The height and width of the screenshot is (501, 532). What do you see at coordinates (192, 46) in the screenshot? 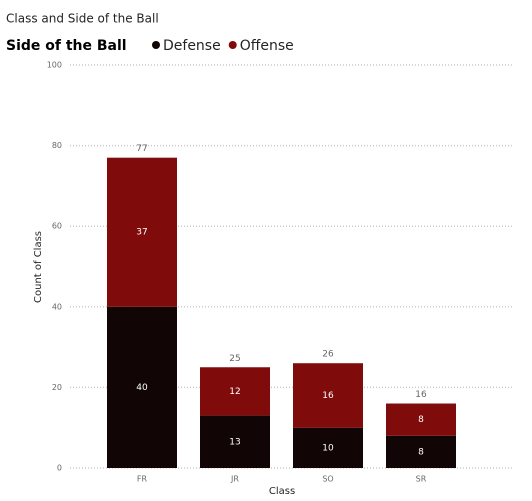
I see `legend-label: Defense` at bounding box center [192, 46].